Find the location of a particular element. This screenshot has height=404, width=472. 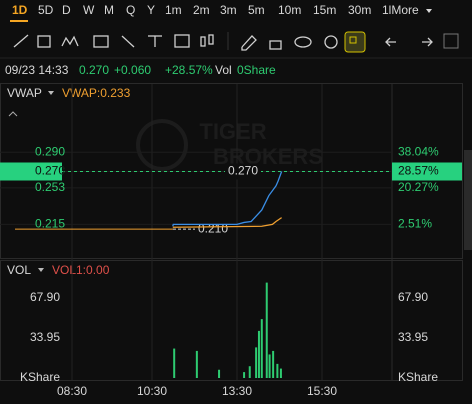

channel-tool is located at coordinates (101, 41).